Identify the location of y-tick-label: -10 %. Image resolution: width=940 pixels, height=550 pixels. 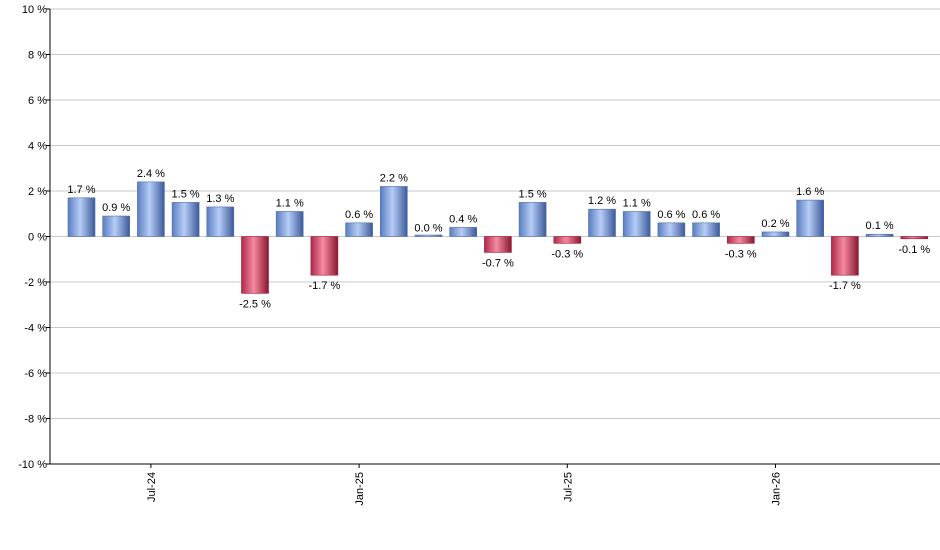
(32, 465).